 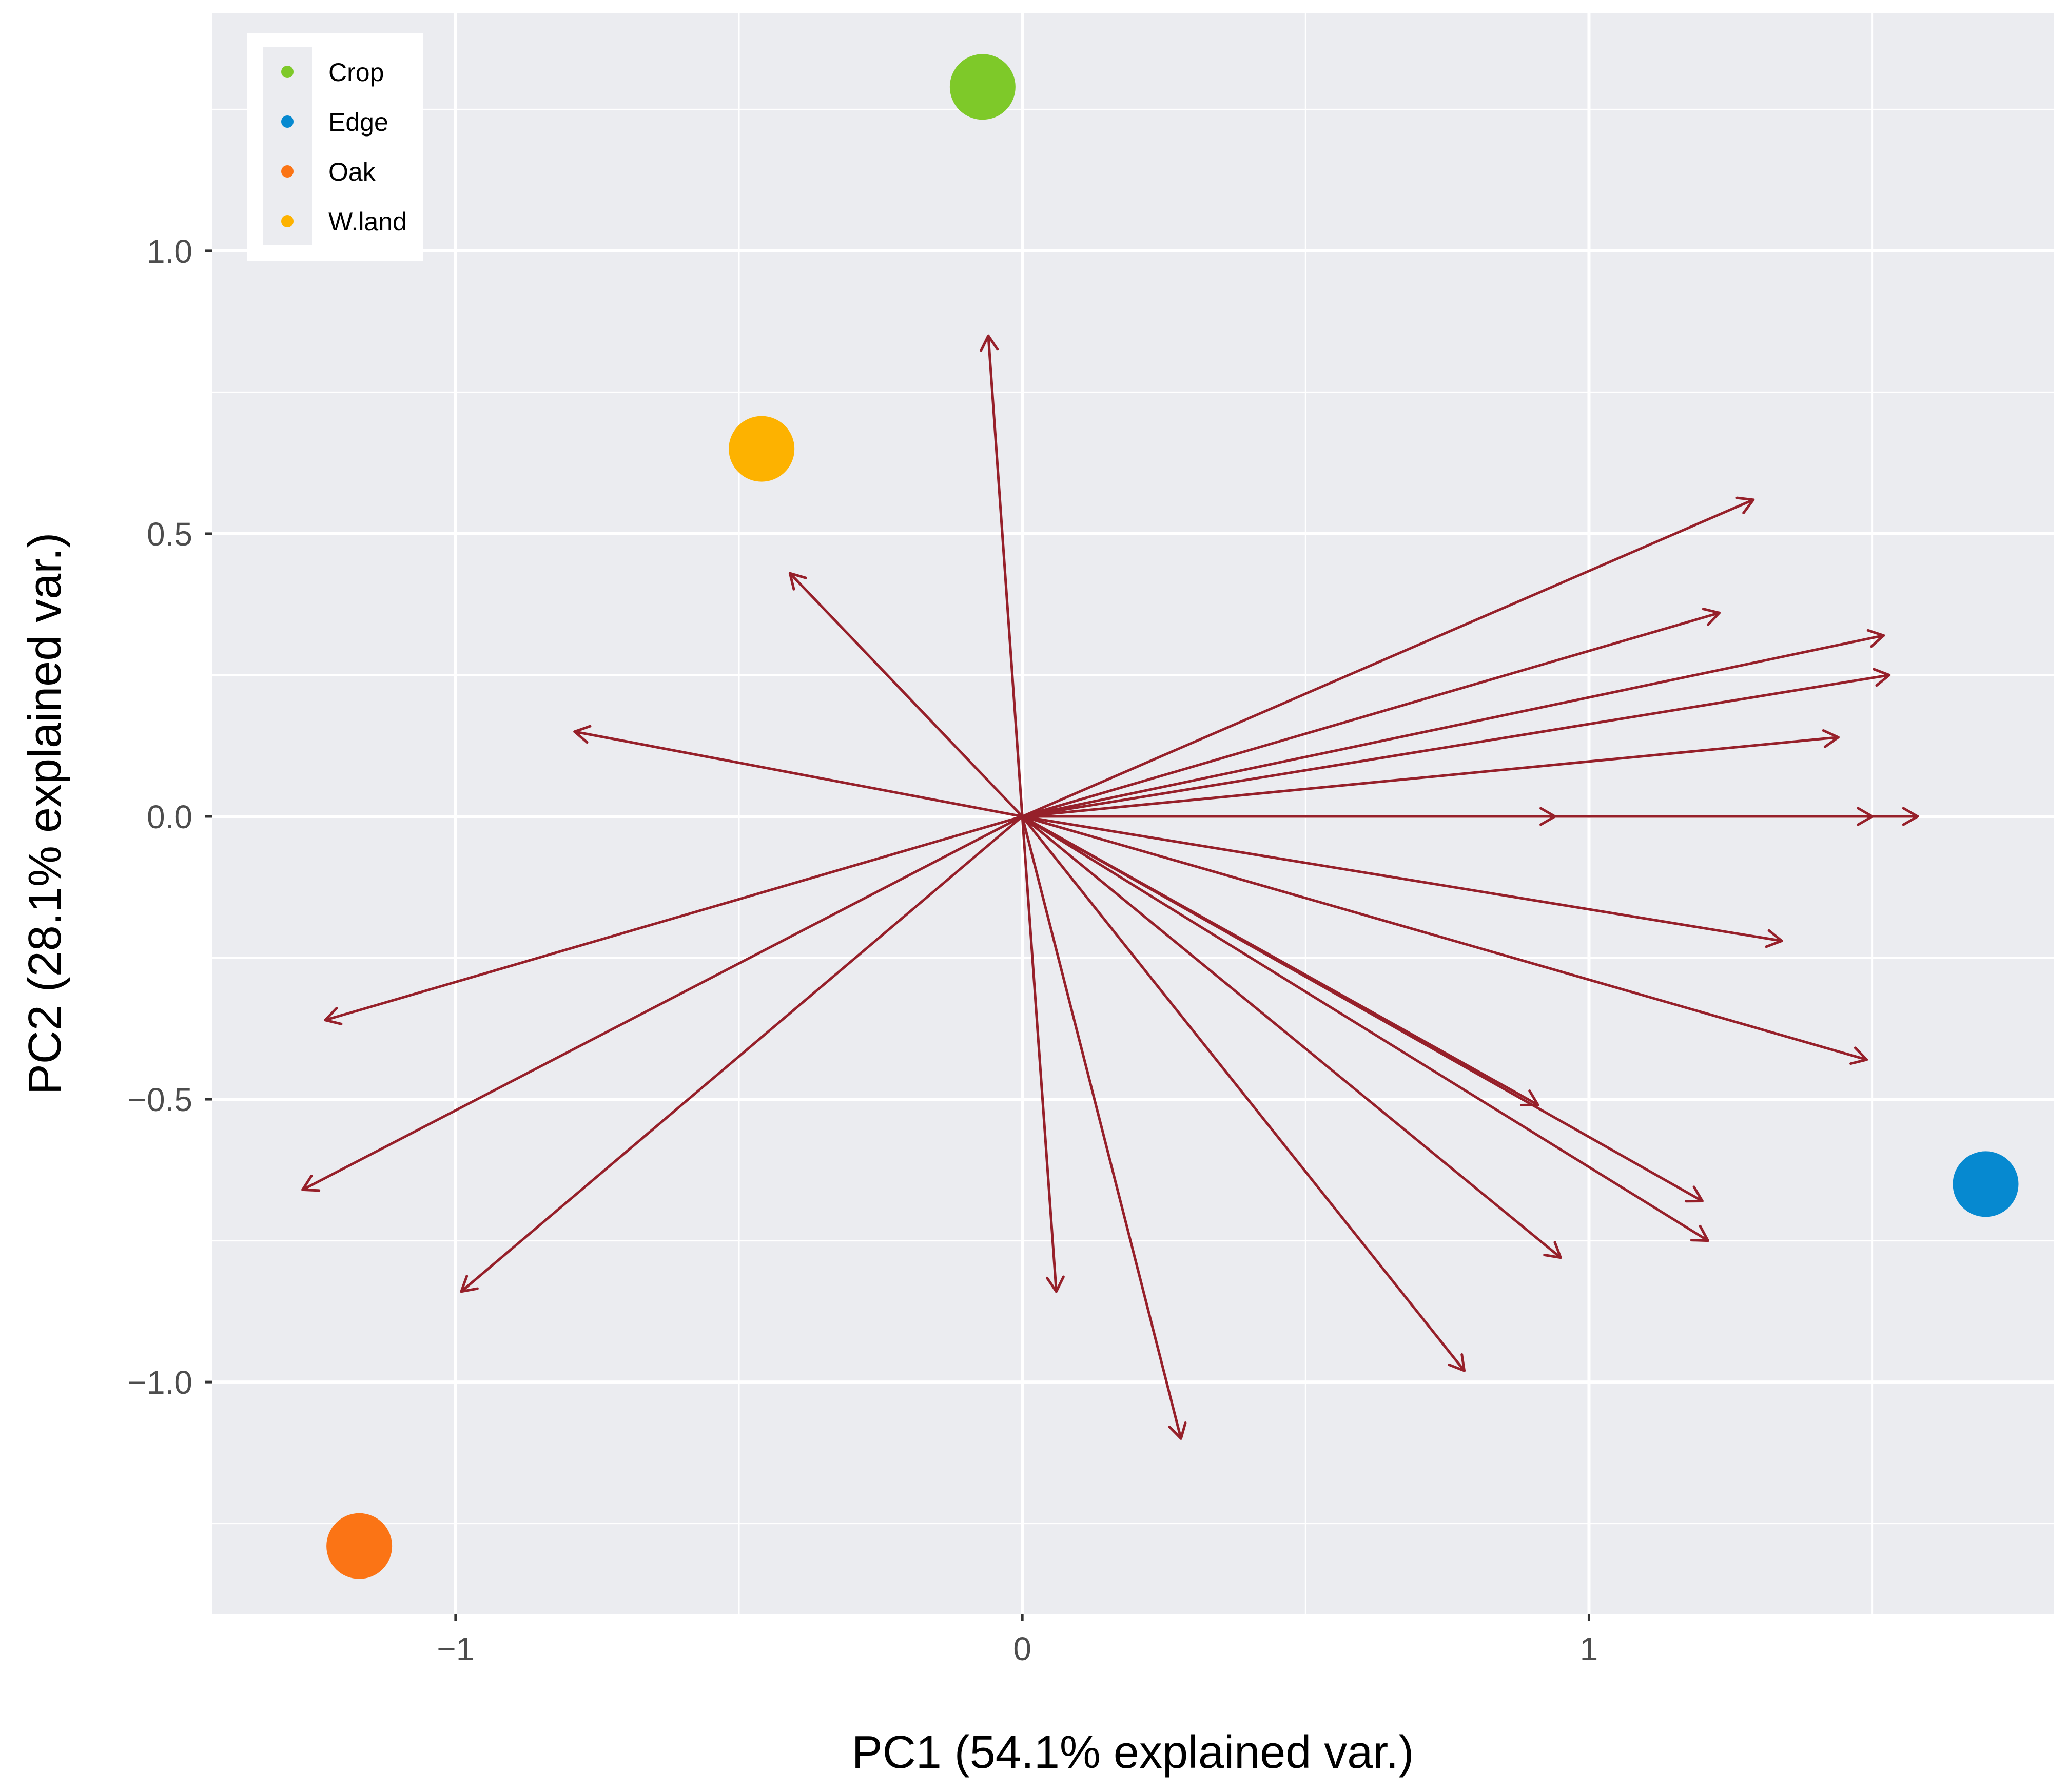 What do you see at coordinates (368, 221) in the screenshot?
I see `legend-label: W.land` at bounding box center [368, 221].